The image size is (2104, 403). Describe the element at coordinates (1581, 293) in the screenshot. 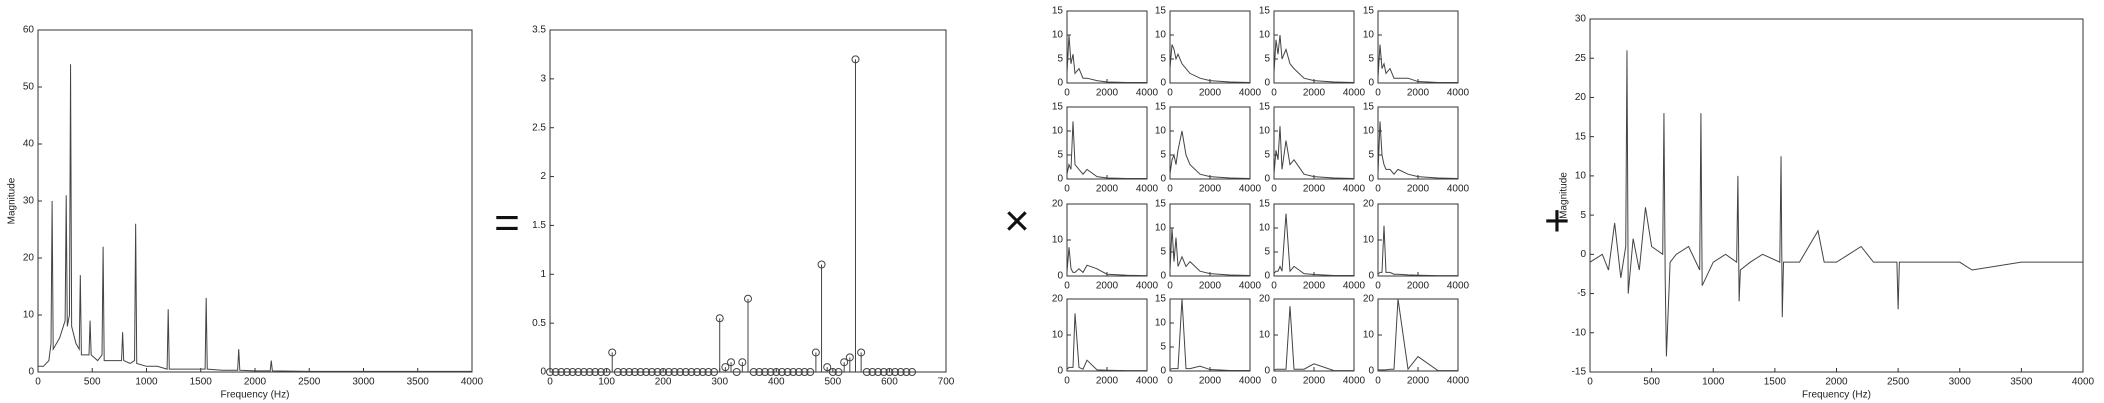

I see `y-tick-label: -5` at that location.